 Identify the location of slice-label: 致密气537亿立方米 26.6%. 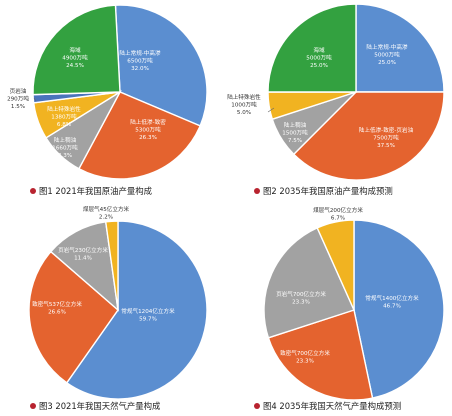
(57, 308).